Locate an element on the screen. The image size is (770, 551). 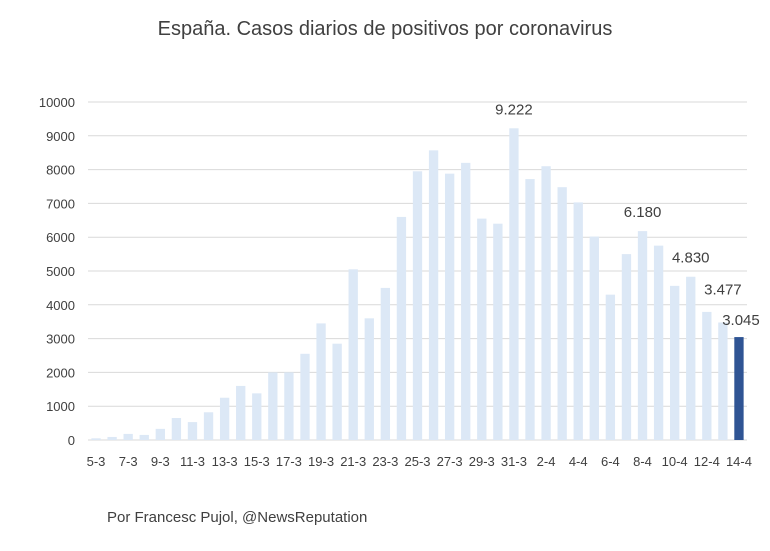
y-tick-label: 5000 is located at coordinates (60, 271).